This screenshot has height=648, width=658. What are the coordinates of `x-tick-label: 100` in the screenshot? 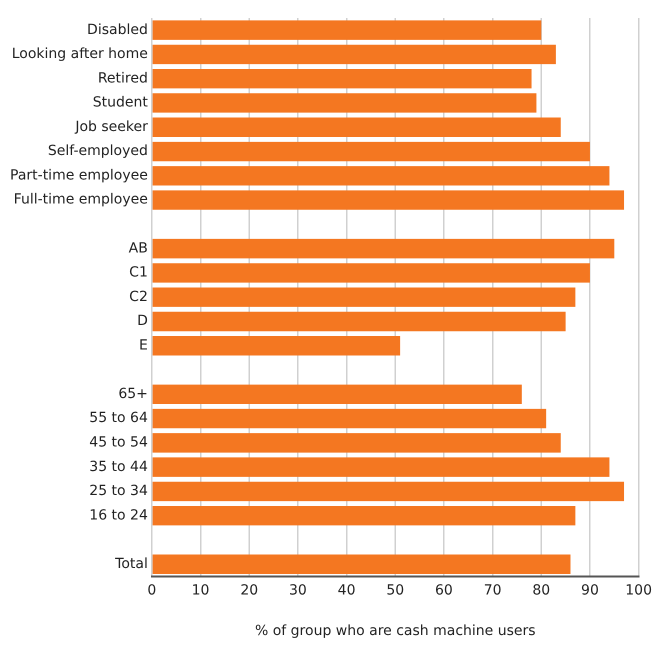 It's located at (638, 590).